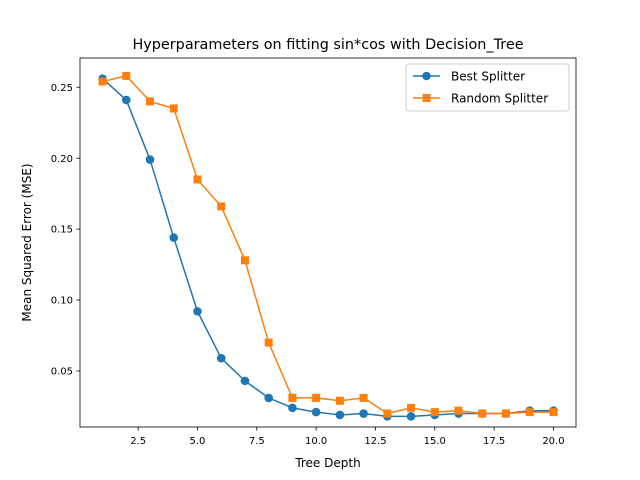  Describe the element at coordinates (257, 441) in the screenshot. I see `x-tick-label: 7.5` at that location.